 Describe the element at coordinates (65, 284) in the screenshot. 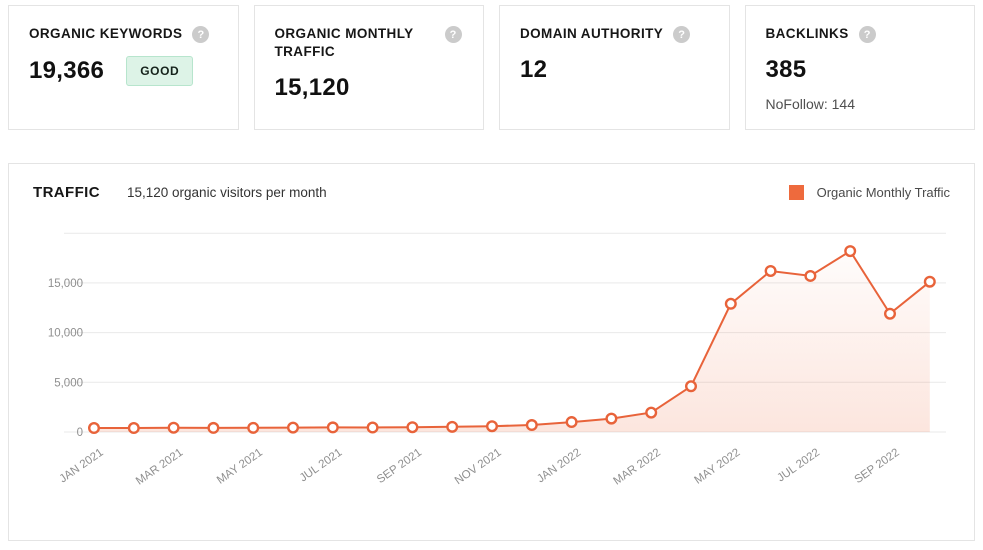

I see `svg-text: 15,000` at that location.